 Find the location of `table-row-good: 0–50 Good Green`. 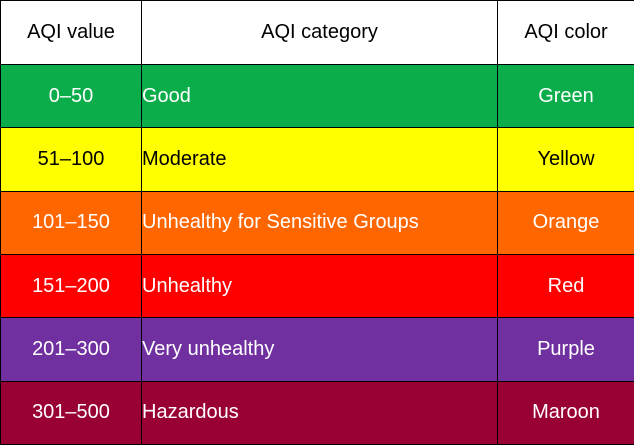

table-row-good: 0–50 Good Green is located at coordinates (317, 96).